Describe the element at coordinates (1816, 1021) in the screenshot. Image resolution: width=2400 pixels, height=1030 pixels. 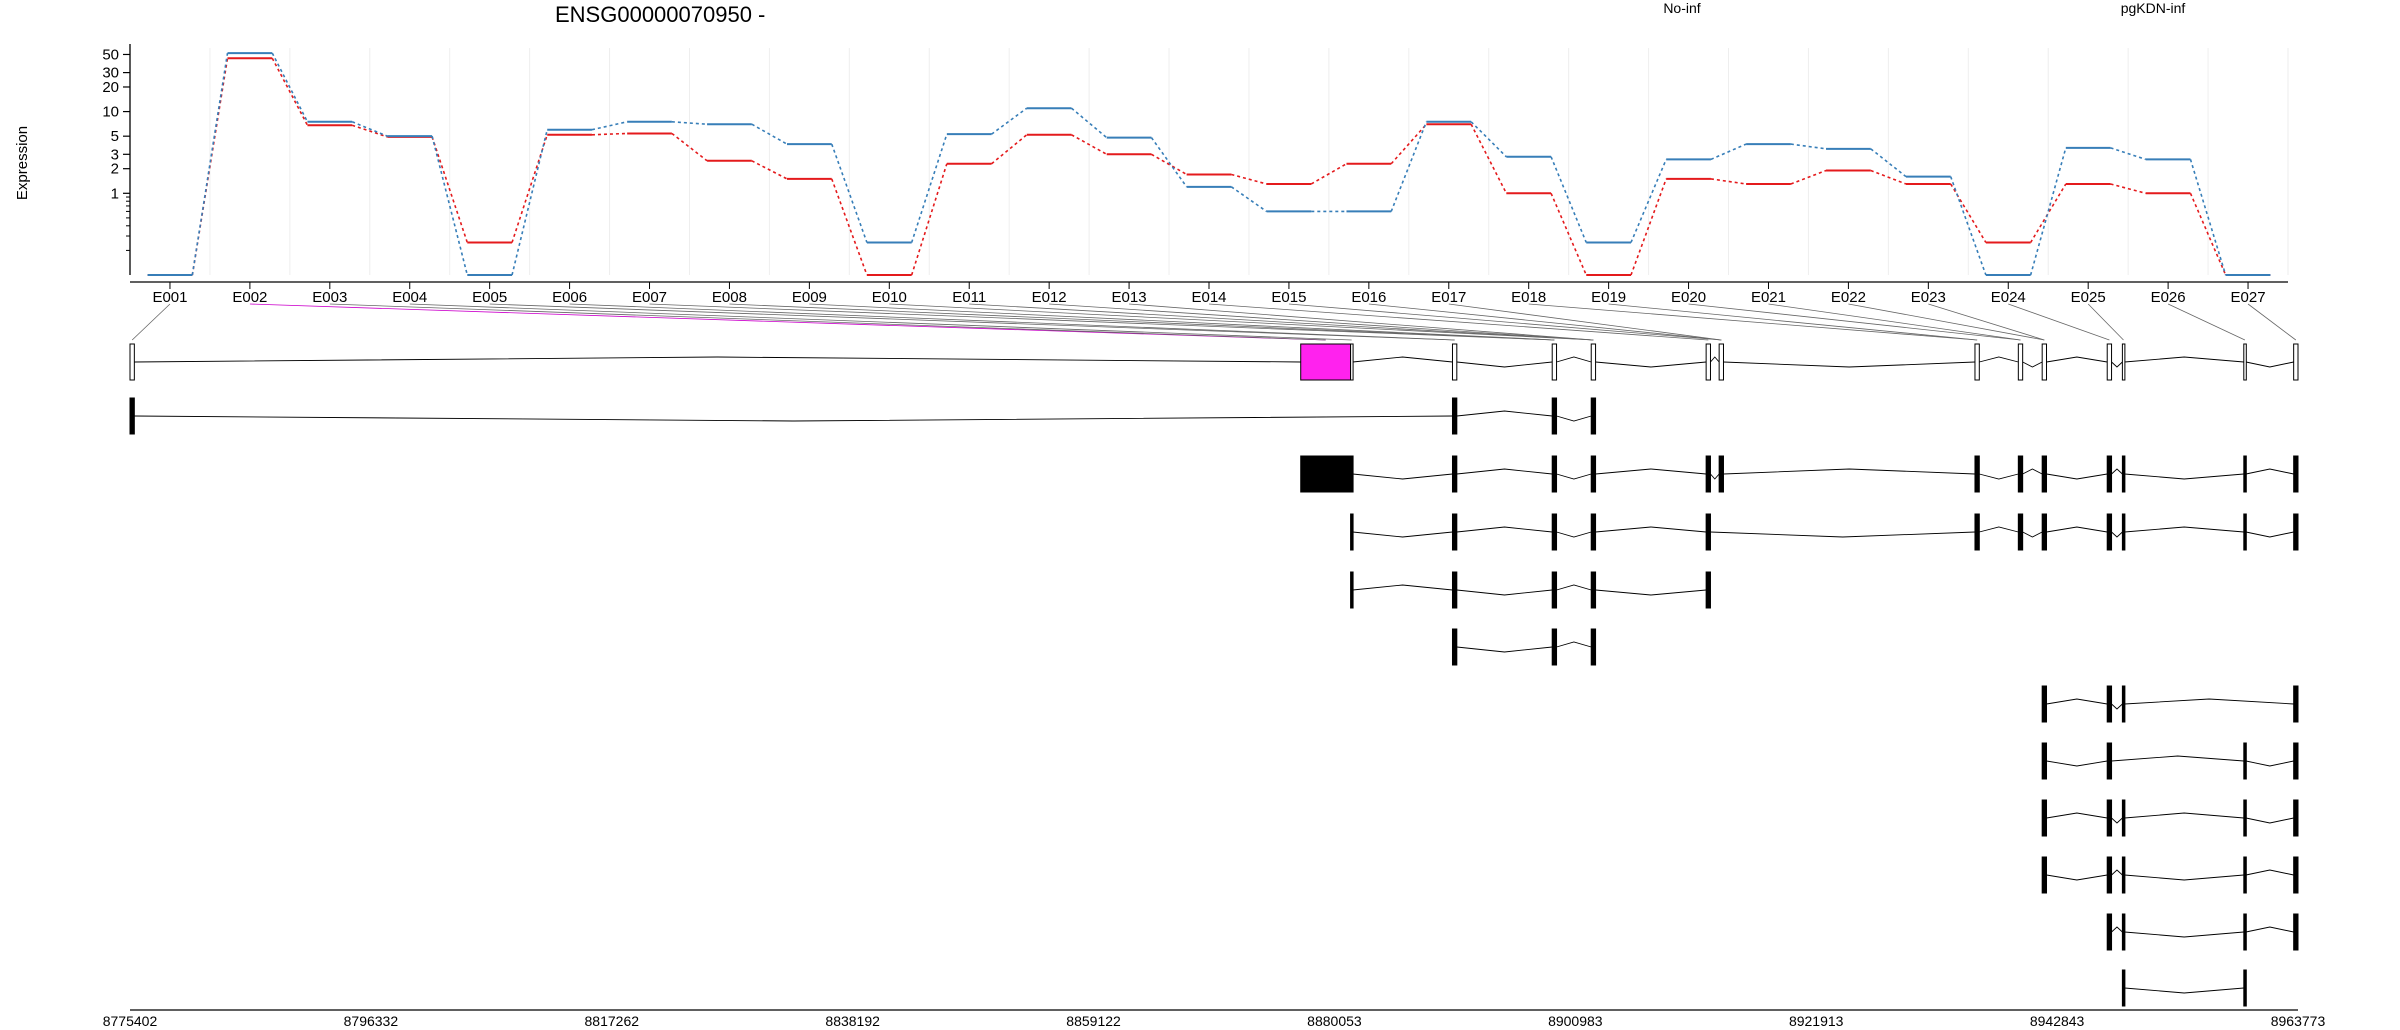
I see `genome-tick-label: 8921913` at that location.